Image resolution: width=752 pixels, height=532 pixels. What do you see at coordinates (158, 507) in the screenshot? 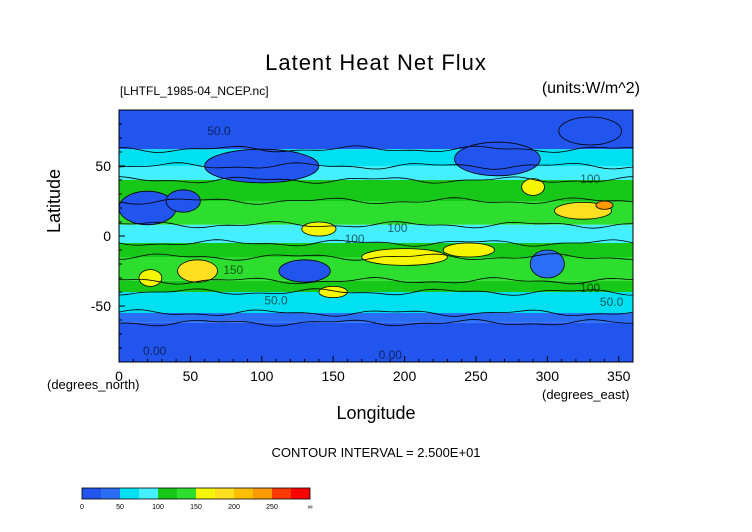
I see `colorbar-tick-label-2: 100` at bounding box center [158, 507].